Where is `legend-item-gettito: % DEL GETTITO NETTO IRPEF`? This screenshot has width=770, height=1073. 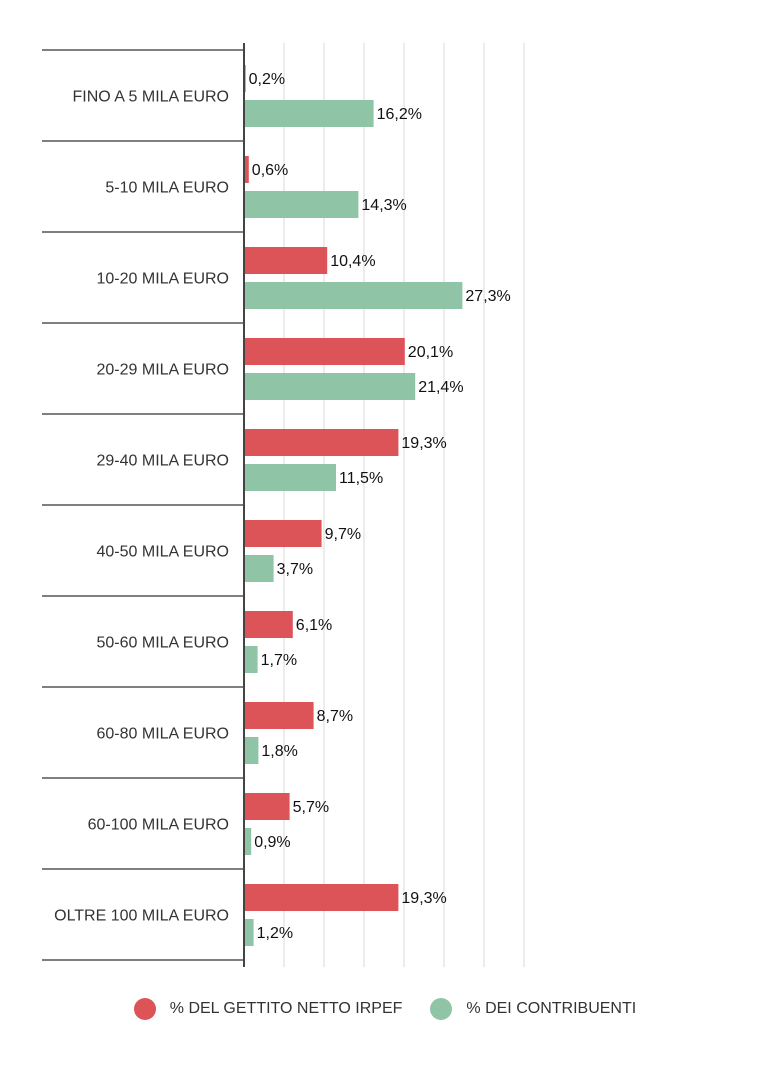 legend-item-gettito: % DEL GETTITO NETTO IRPEF is located at coordinates (268, 1009).